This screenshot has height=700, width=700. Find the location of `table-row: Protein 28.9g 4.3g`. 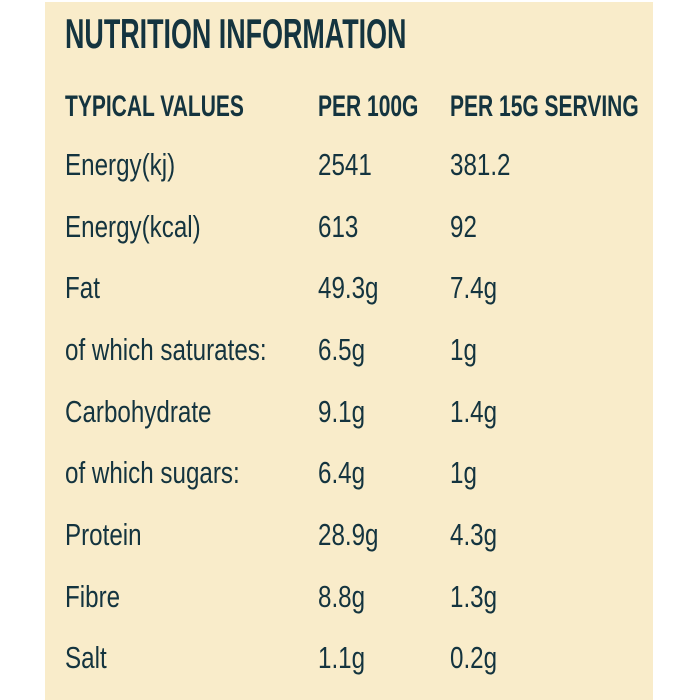

table-row: Protein 28.9g 4.3g is located at coordinates (352, 535).